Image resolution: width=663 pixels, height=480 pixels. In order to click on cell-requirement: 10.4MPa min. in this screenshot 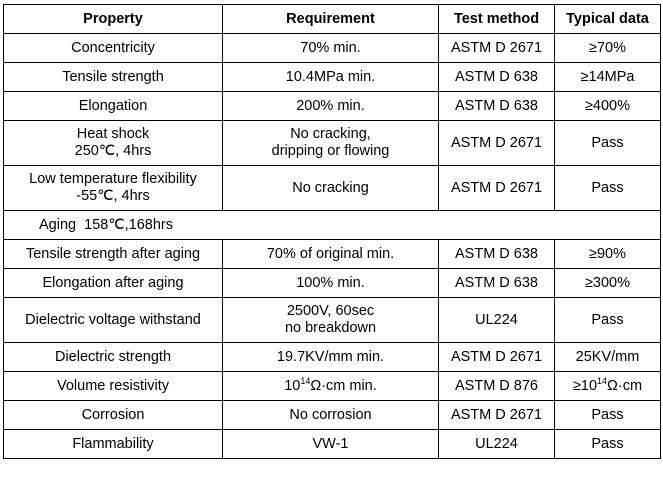, I will do `click(330, 77)`.